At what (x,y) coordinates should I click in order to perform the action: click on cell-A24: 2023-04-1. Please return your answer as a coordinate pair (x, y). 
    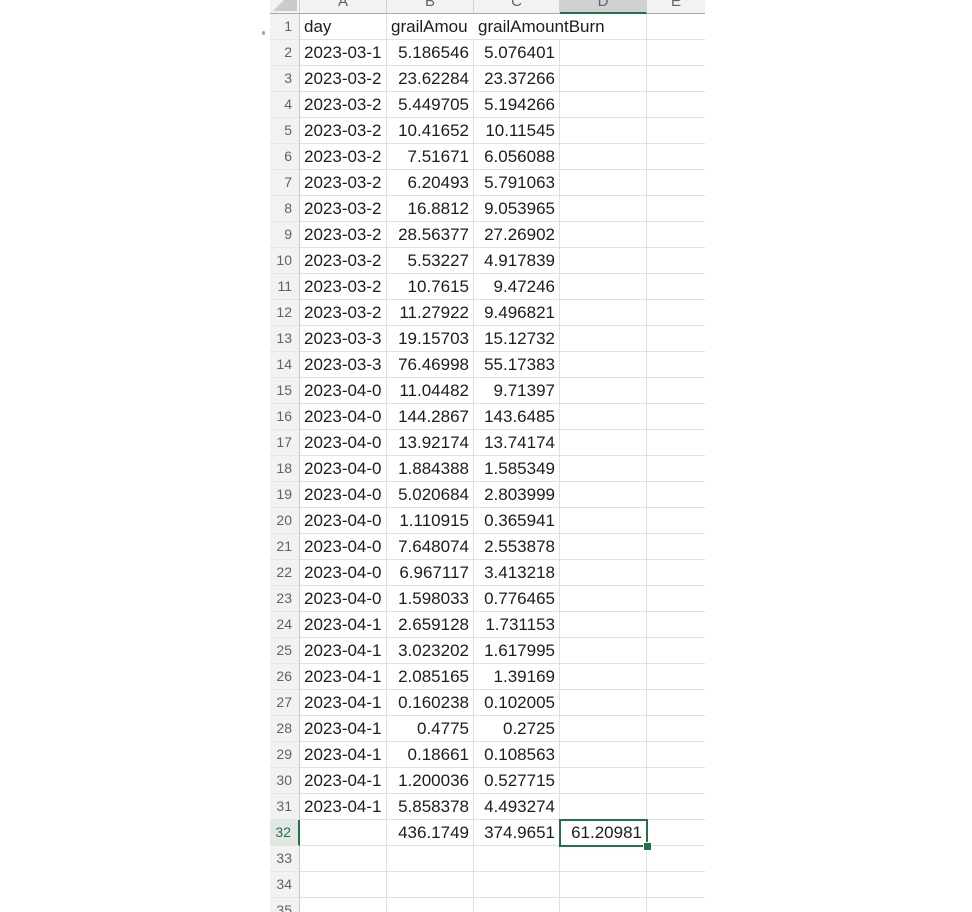
    Looking at the image, I should click on (343, 625).